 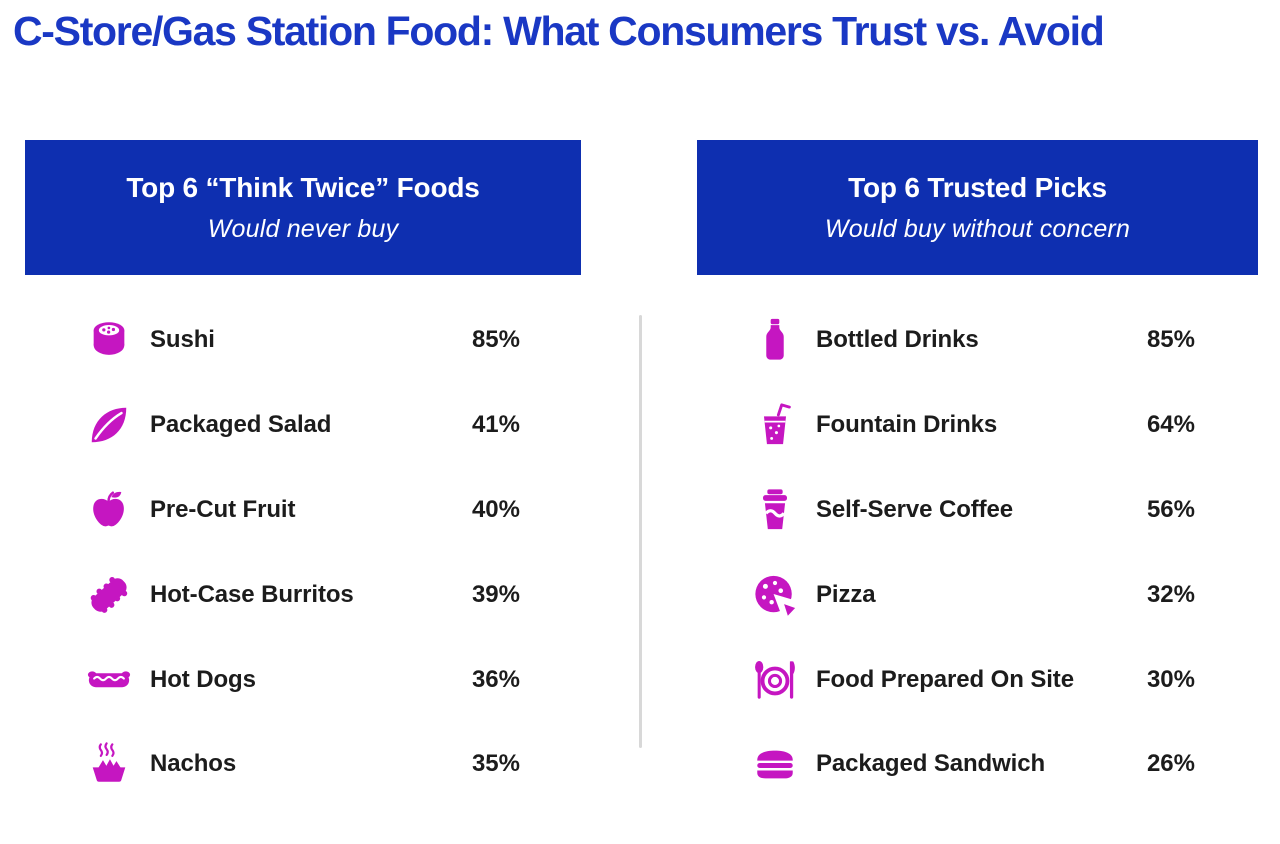 I want to click on food-label: Fountain Drinks, so click(x=907, y=425).